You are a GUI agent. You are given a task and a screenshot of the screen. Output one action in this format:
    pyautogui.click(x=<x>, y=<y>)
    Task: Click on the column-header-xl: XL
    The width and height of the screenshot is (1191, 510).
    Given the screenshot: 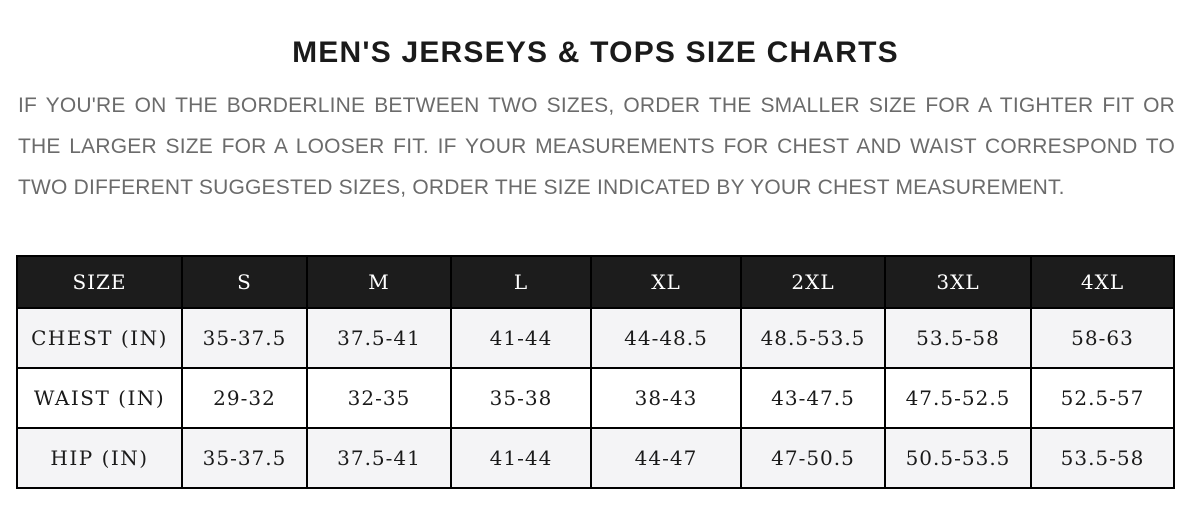 What is the action you would take?
    pyautogui.click(x=666, y=282)
    